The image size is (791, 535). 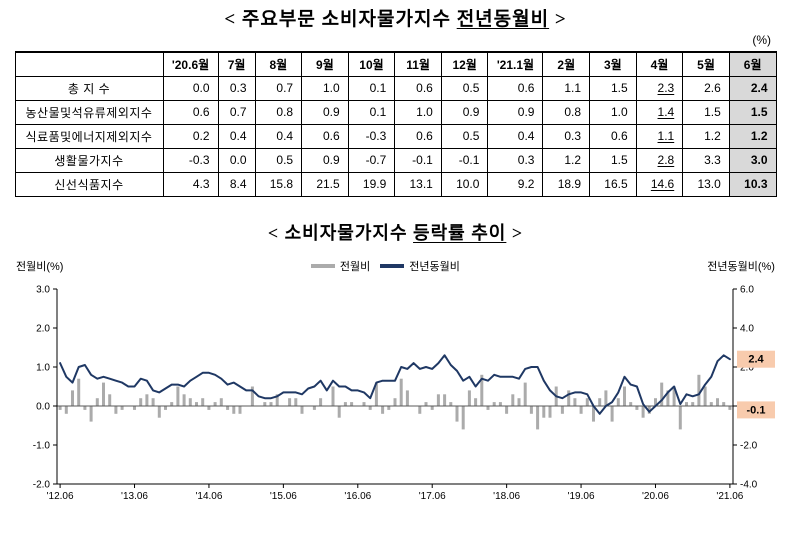 What do you see at coordinates (89, 136) in the screenshot?
I see `row-label: 식료품및에너지제외지수` at bounding box center [89, 136].